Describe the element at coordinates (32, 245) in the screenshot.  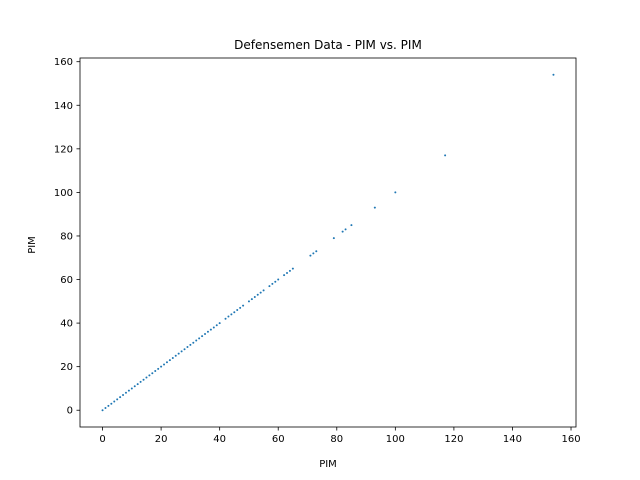
I see `y-axis-label: PIM` at that location.